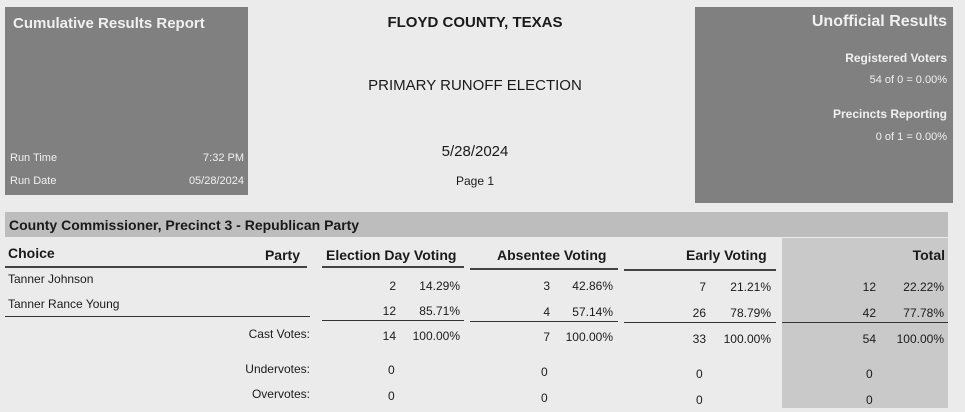  I want to click on sum-line-absentee, so click(544, 321).